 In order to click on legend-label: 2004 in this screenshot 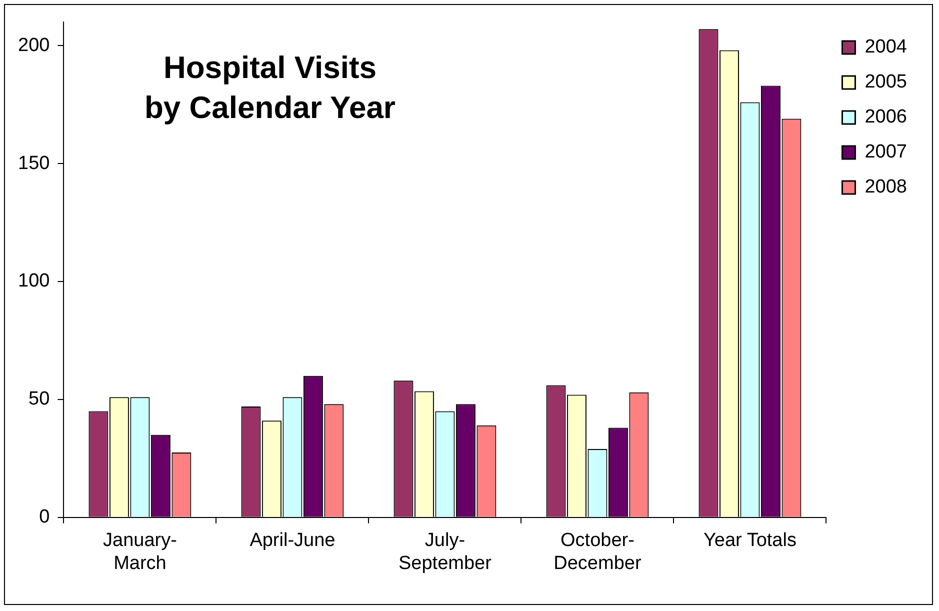, I will do `click(886, 47)`.